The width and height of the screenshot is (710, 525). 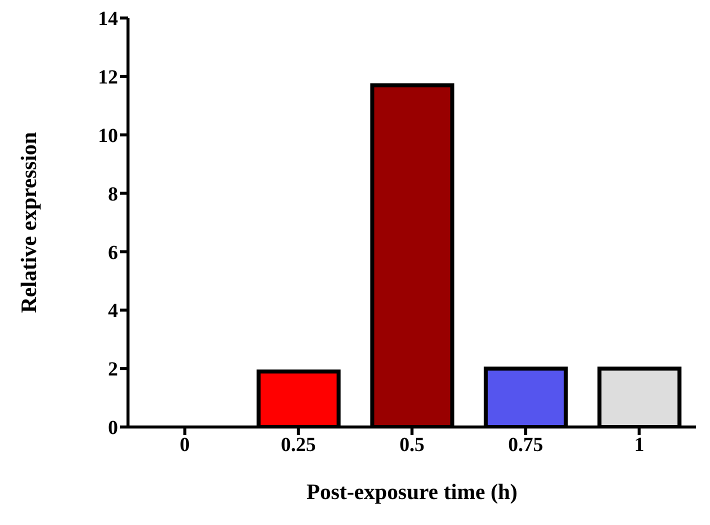 What do you see at coordinates (526, 445) in the screenshot?
I see `x-tick-label: 0.75` at bounding box center [526, 445].